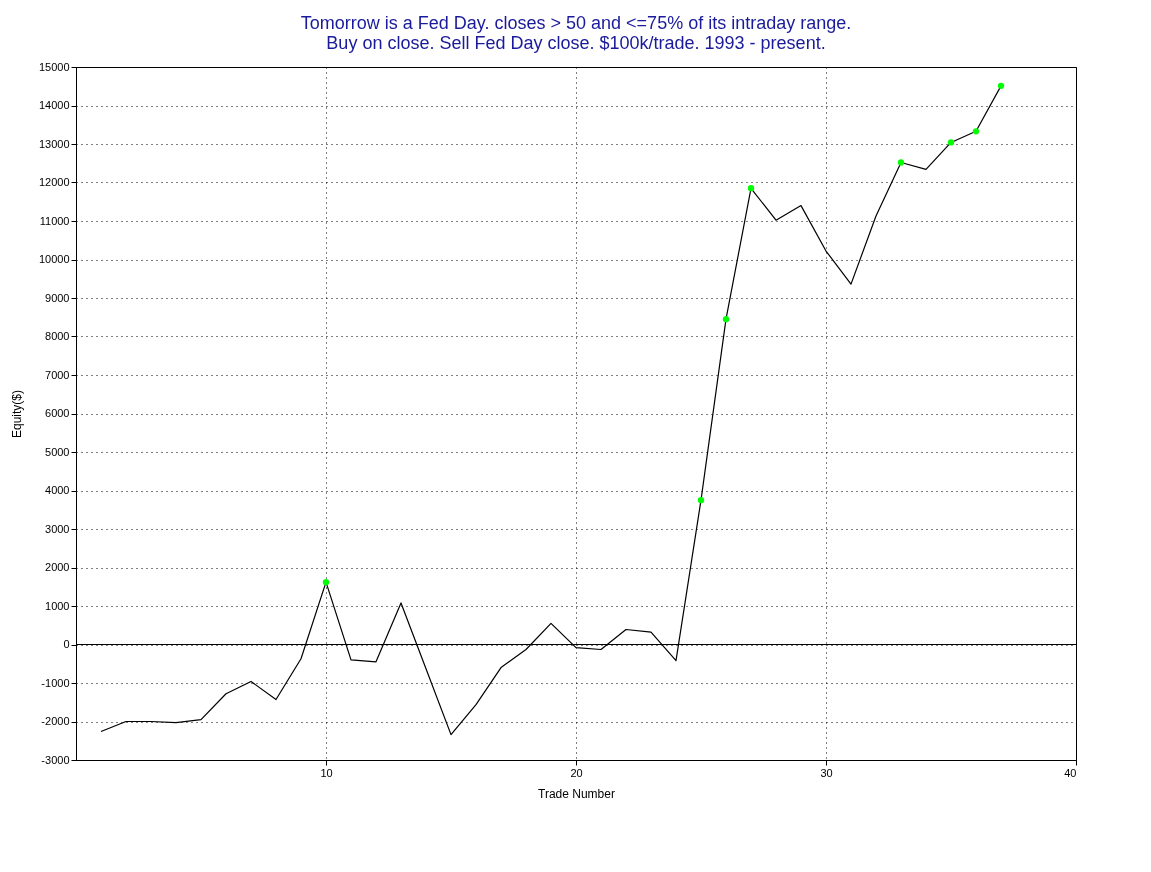  What do you see at coordinates (54, 259) in the screenshot?
I see `y-tick-label: 10000` at bounding box center [54, 259].